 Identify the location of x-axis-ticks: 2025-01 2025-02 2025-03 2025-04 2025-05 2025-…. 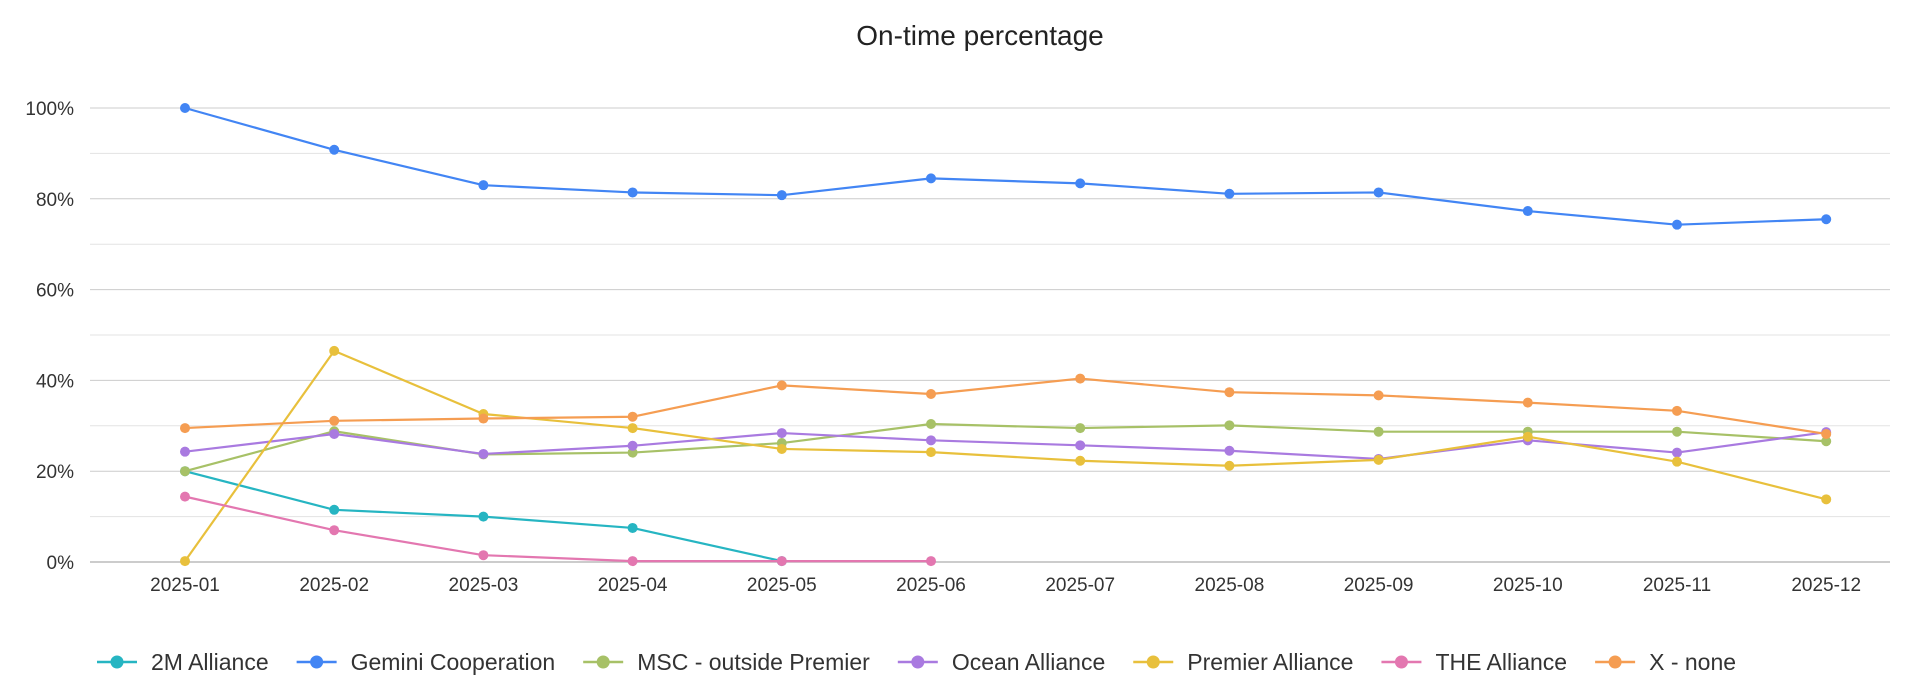
(1005, 585).